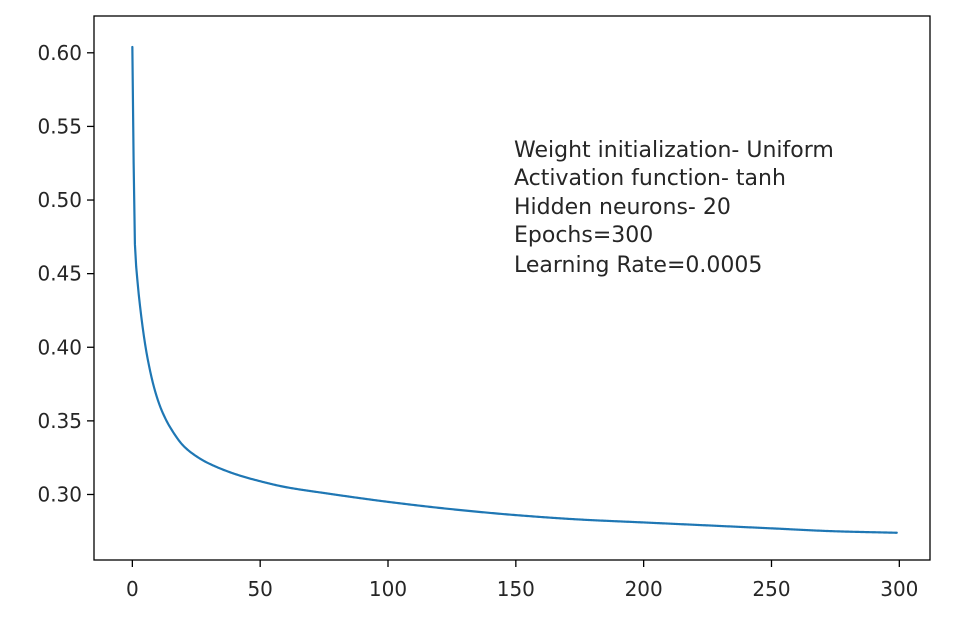 Image resolution: width=961 pixels, height=630 pixels. I want to click on x-tick-label: 0, so click(132, 589).